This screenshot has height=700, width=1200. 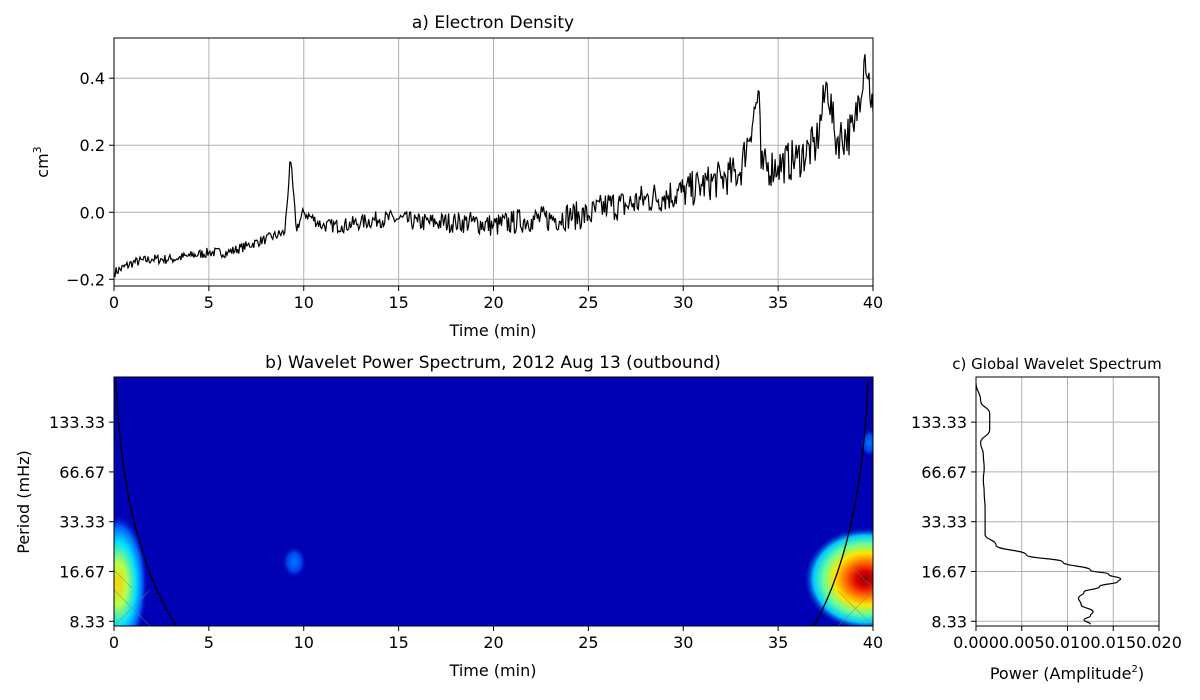 I want to click on cone-of-influence-left, so click(x=146, y=502).